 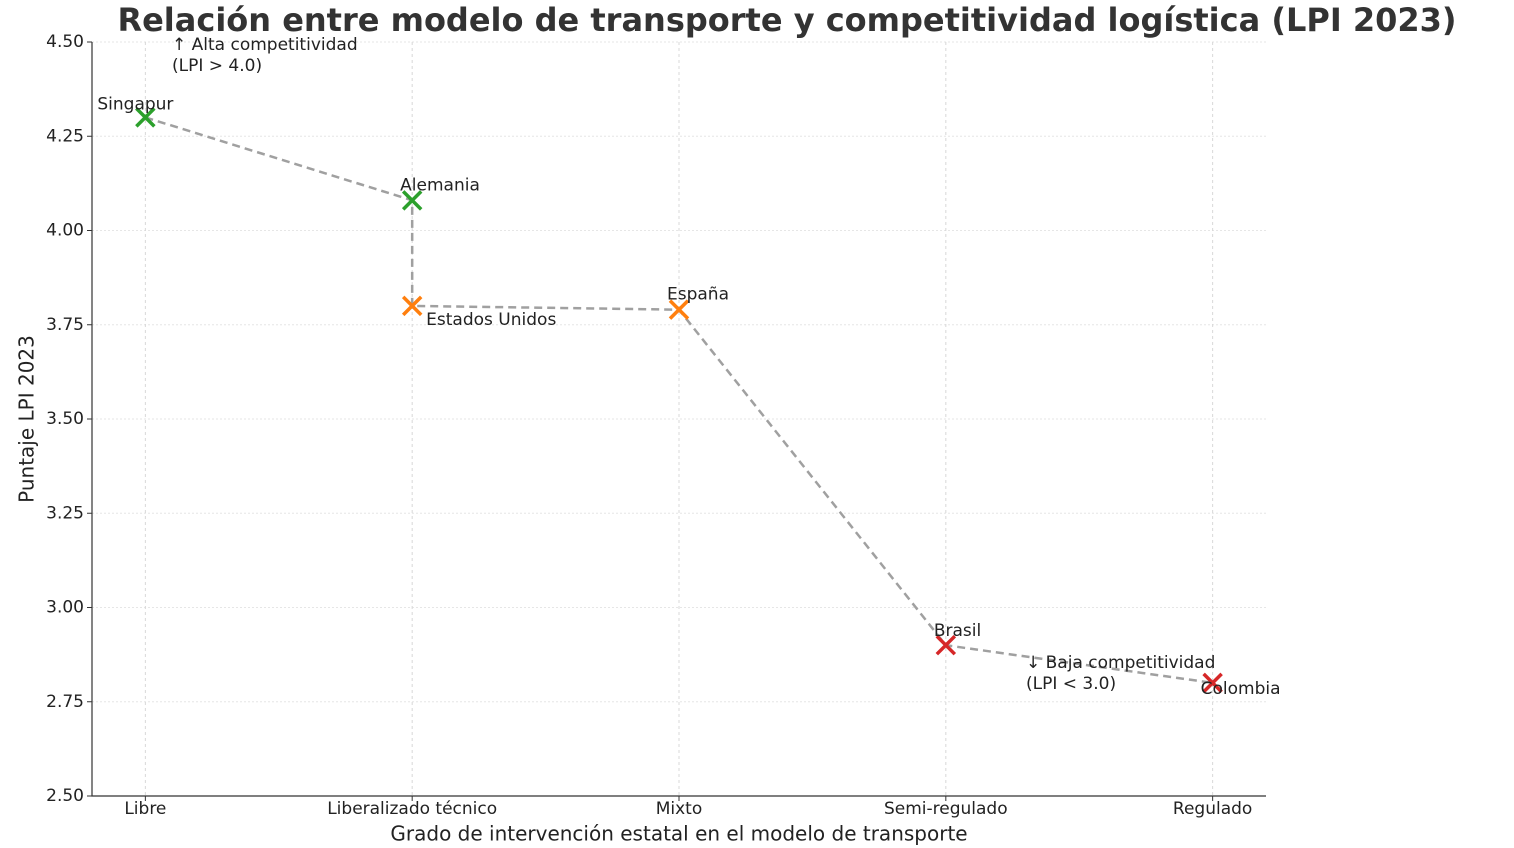 What do you see at coordinates (65, 419) in the screenshot?
I see `y-tick-label: 3.50` at bounding box center [65, 419].